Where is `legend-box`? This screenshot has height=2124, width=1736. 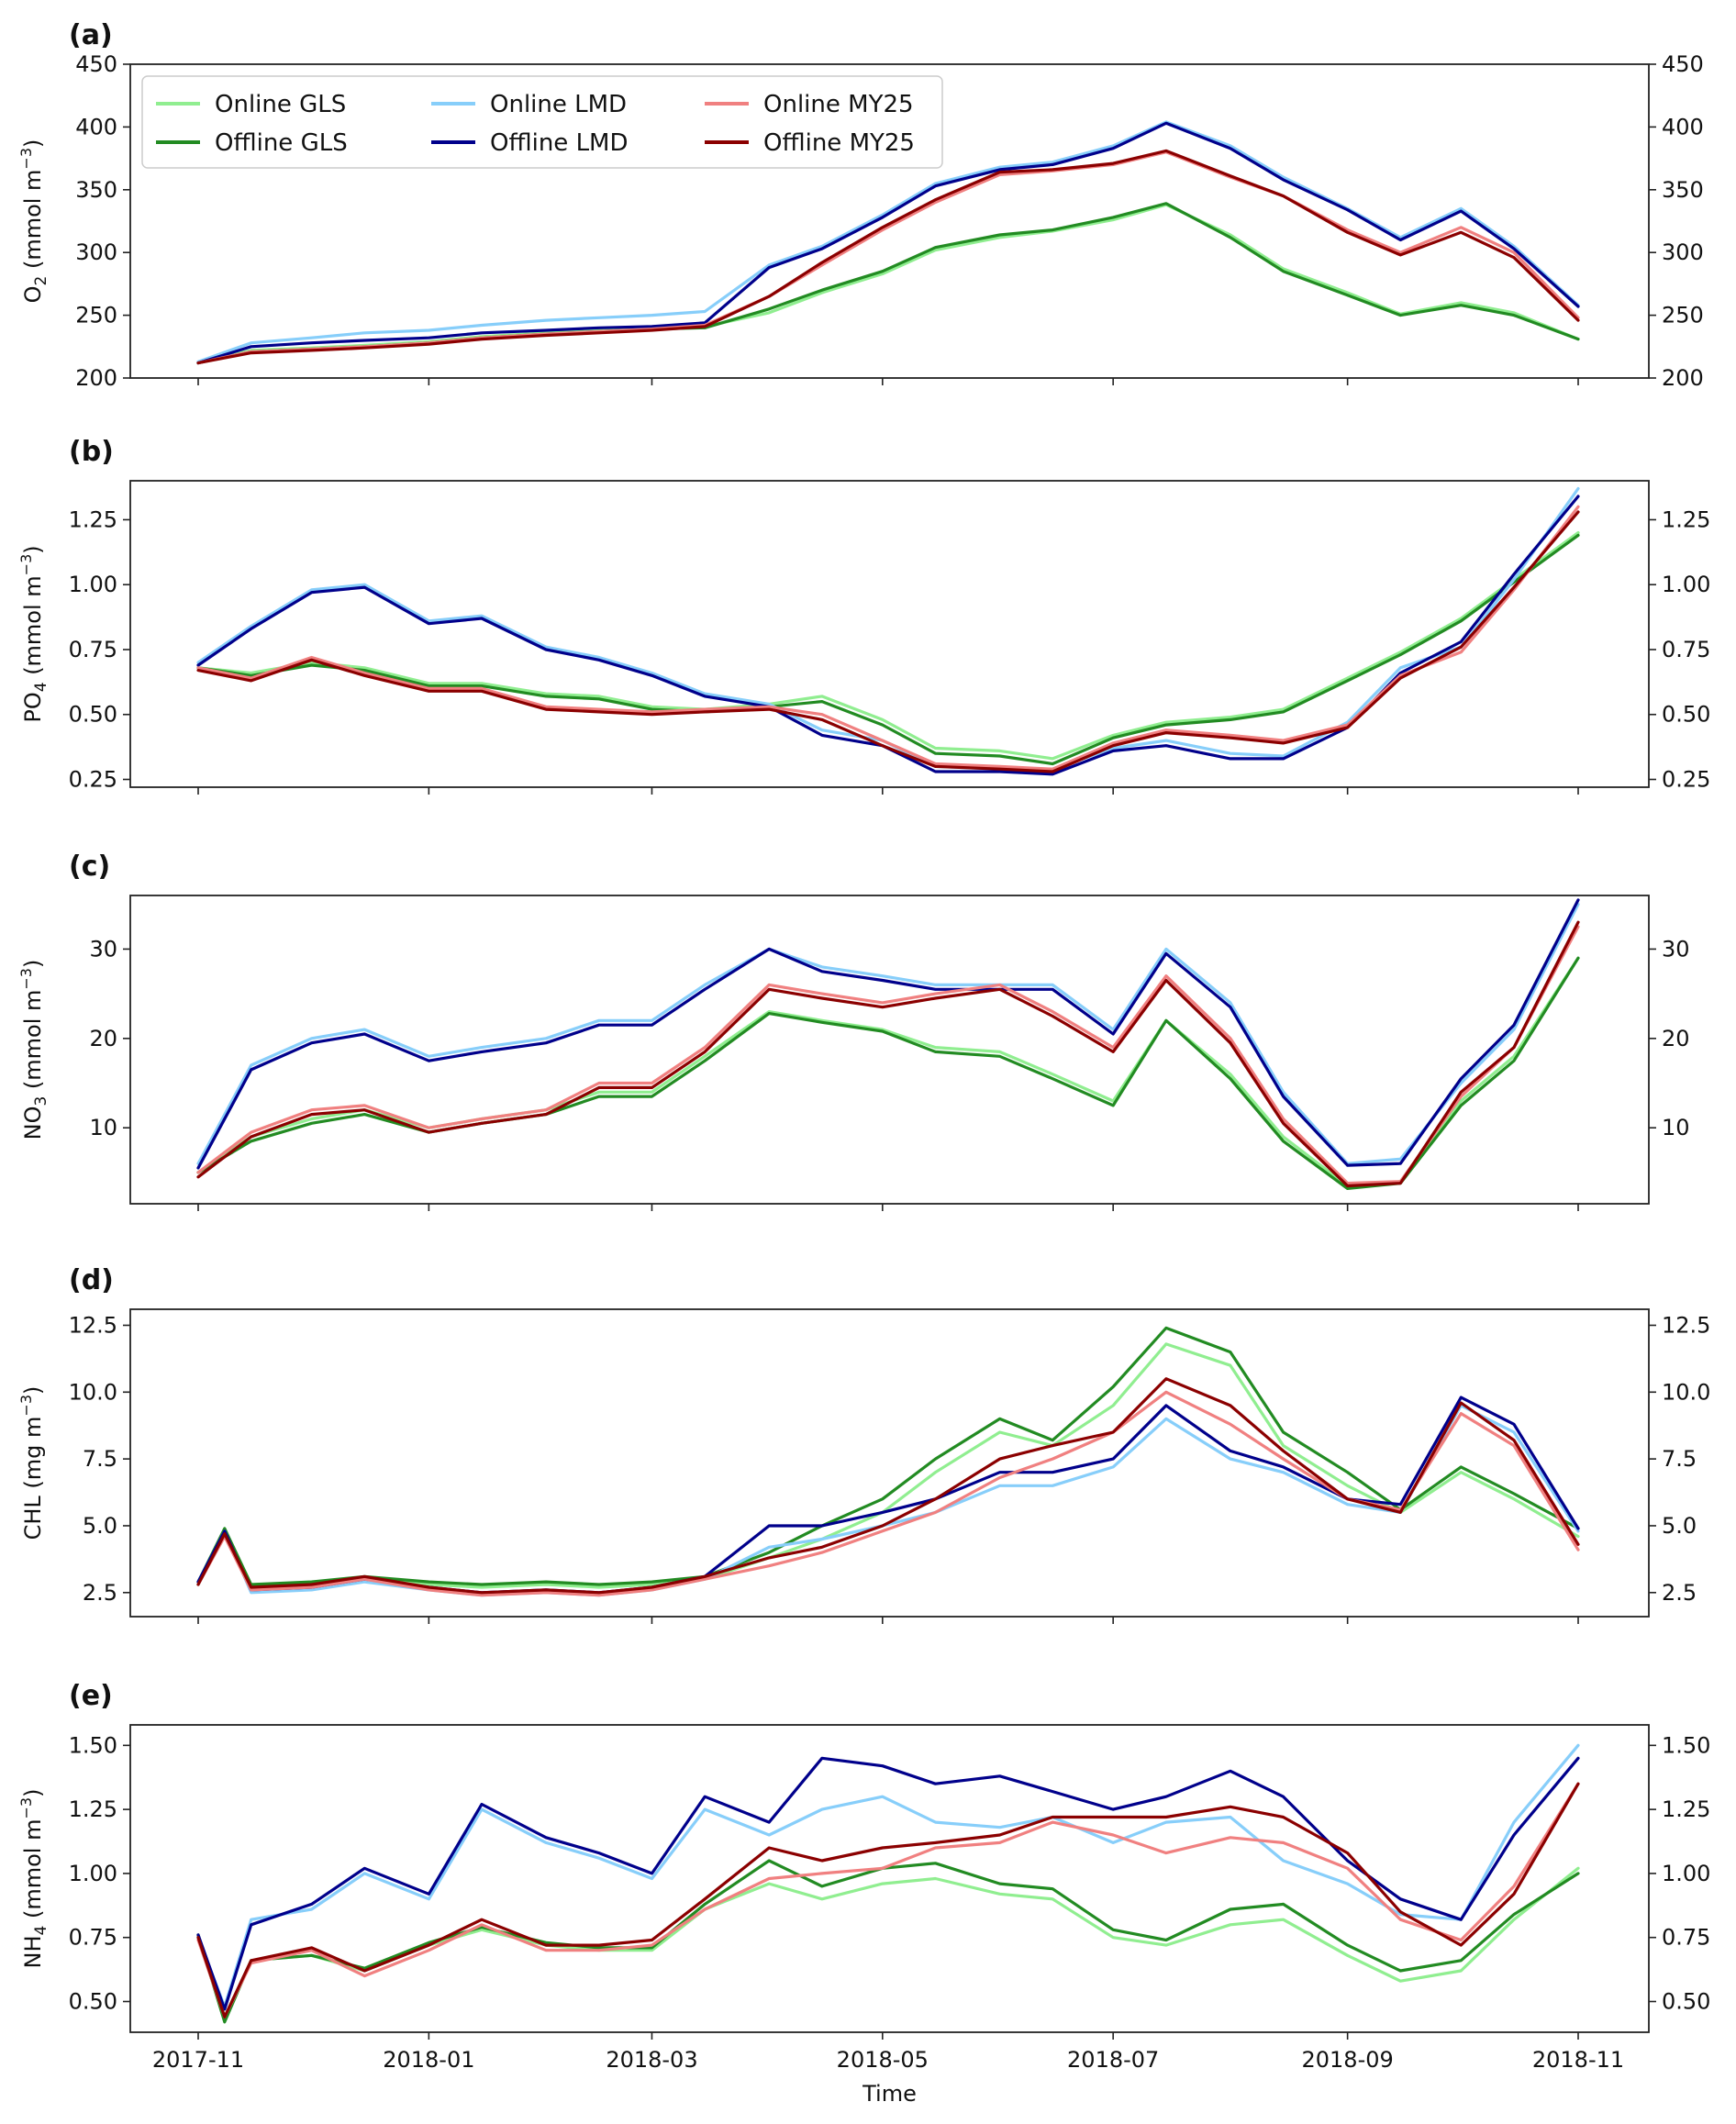 legend-box is located at coordinates (542, 122).